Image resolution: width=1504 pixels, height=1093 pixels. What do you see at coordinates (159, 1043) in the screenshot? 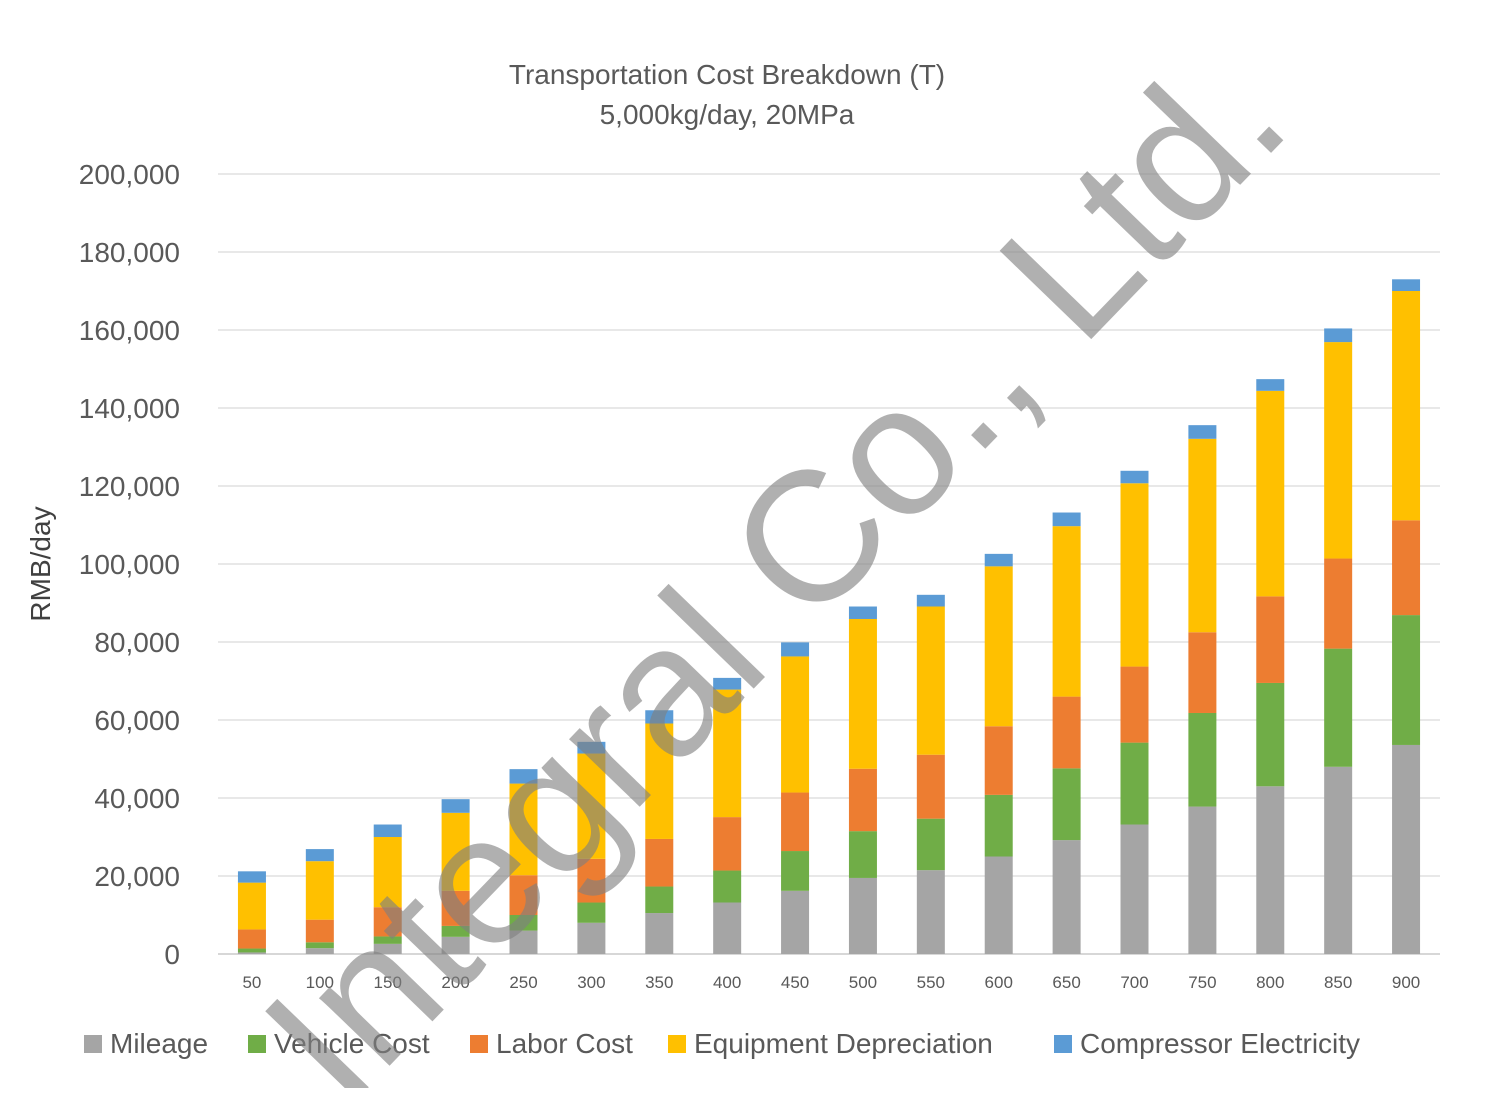
I see `legend-label: Mileage` at bounding box center [159, 1043].